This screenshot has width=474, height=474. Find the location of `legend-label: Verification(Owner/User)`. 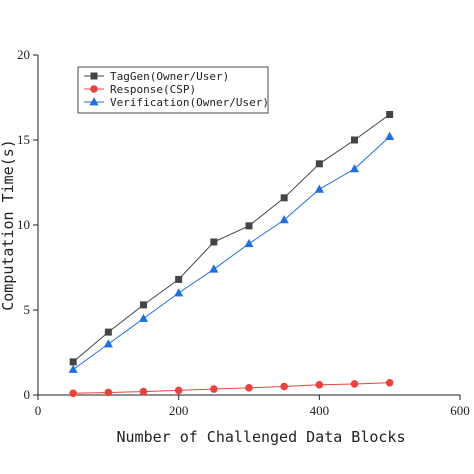

legend-label: Verification(Owner/User) is located at coordinates (189, 102).